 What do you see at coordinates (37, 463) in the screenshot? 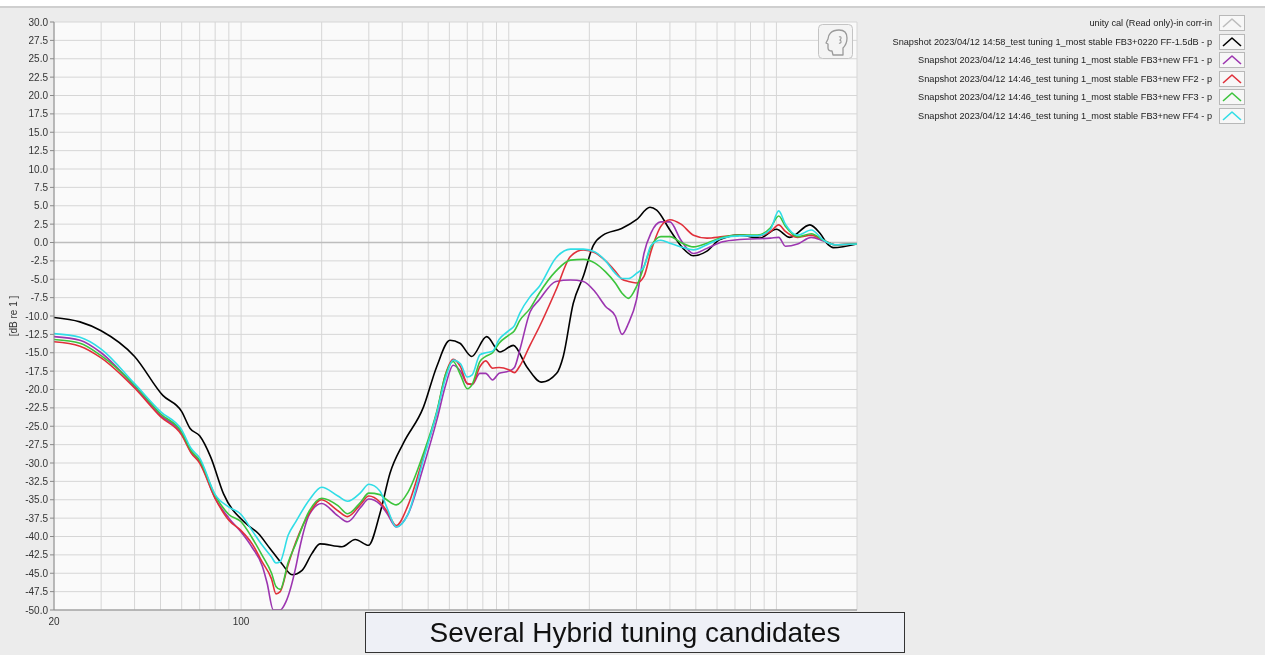
I see `y-tick-label: -30.0` at bounding box center [37, 463].